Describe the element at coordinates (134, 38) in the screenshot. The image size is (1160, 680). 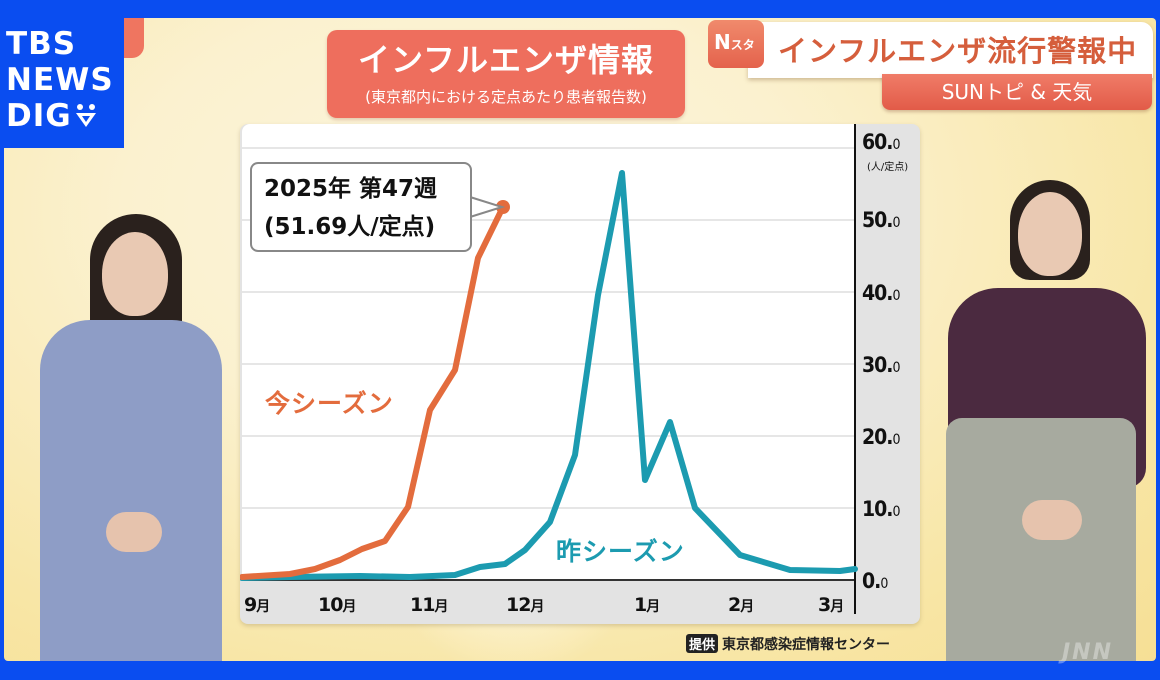
I see `corner-accent` at that location.